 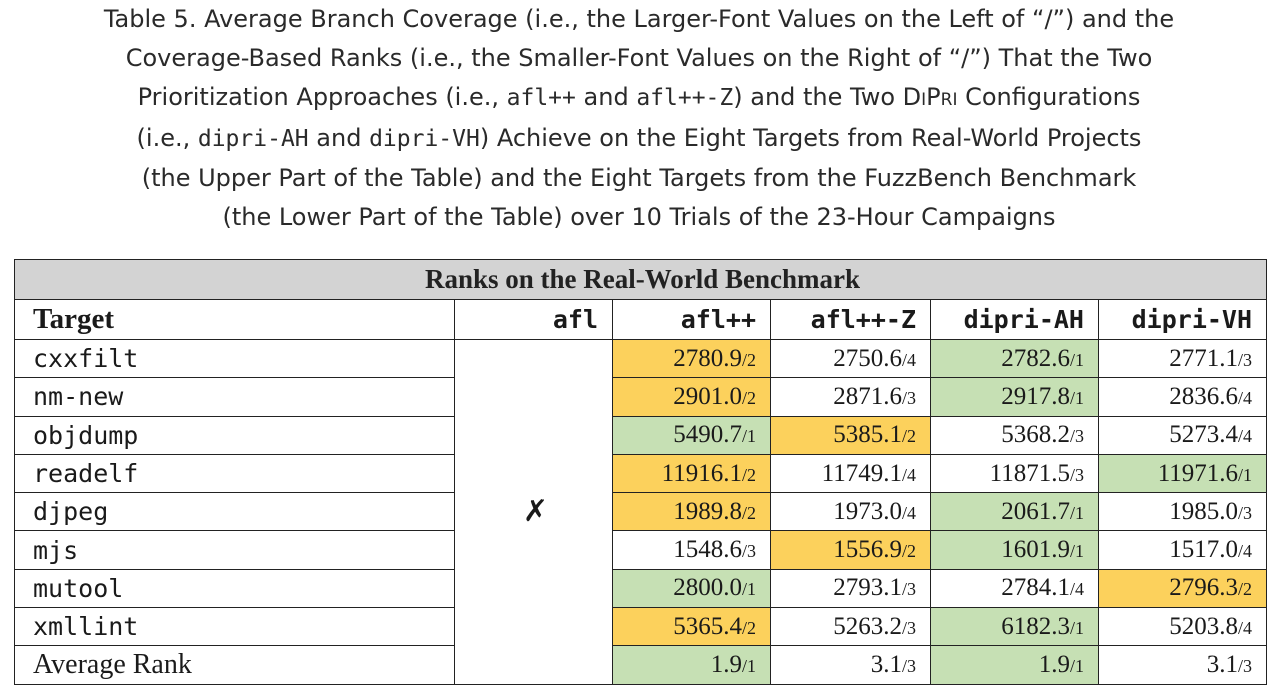 I want to click on coverage-value: 11916.1, so click(x=701, y=473).